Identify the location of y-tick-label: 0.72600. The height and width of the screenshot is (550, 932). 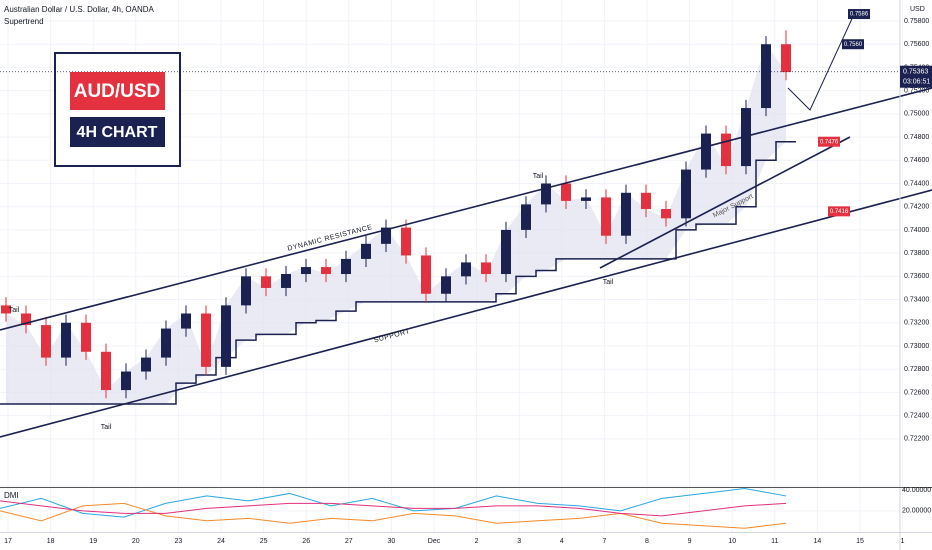
(916, 392).